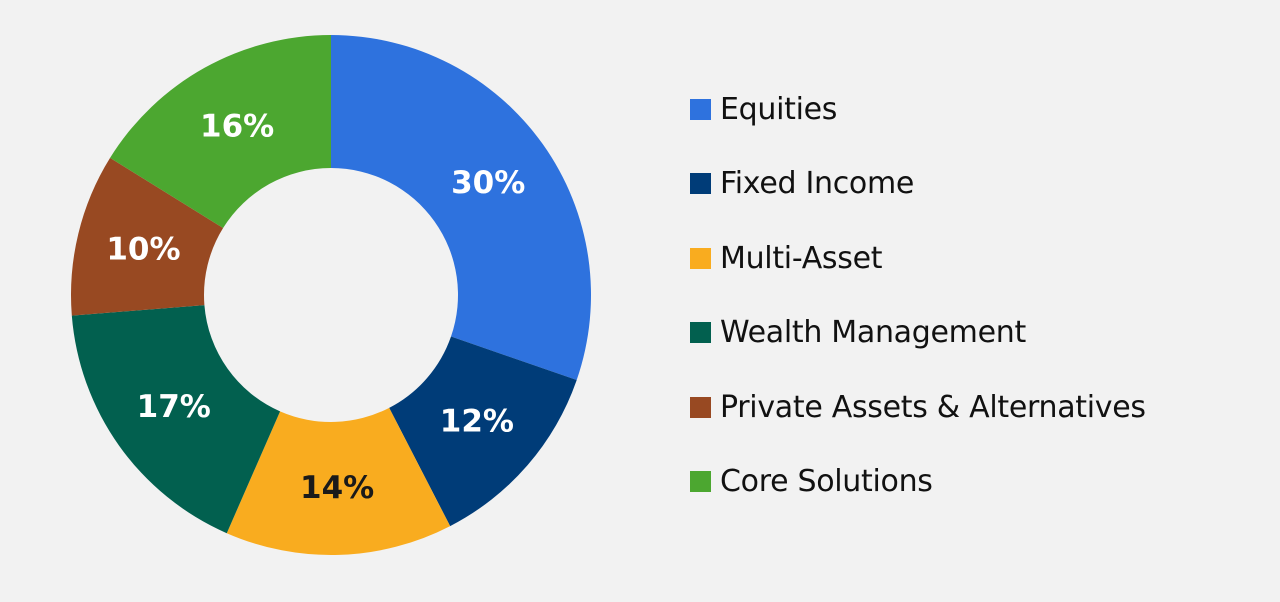 Image resolution: width=1280 pixels, height=602 pixels. I want to click on data-label-fixed-income: 12%, so click(477, 421).